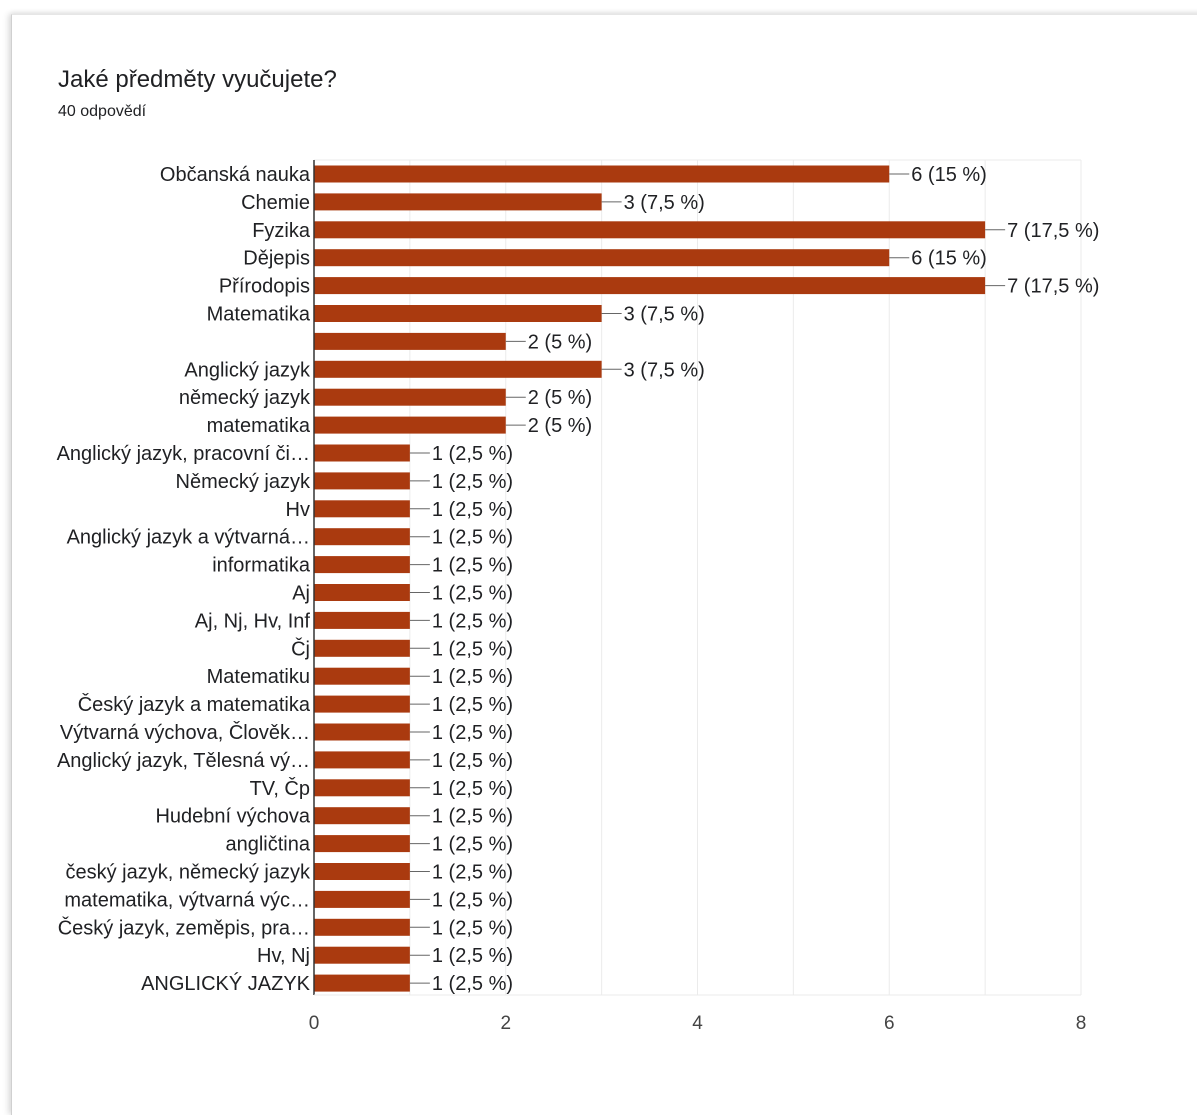 The height and width of the screenshot is (1115, 1197). I want to click on question-title: Jaké předměty vyučujete?, so click(197, 79).